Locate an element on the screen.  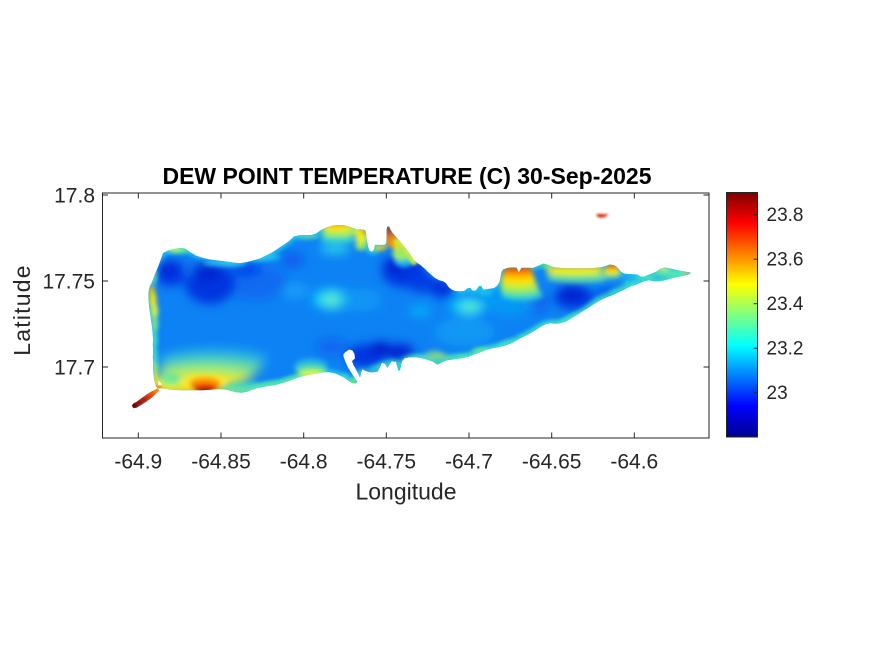
svg-text: 23.8 is located at coordinates (785, 215).